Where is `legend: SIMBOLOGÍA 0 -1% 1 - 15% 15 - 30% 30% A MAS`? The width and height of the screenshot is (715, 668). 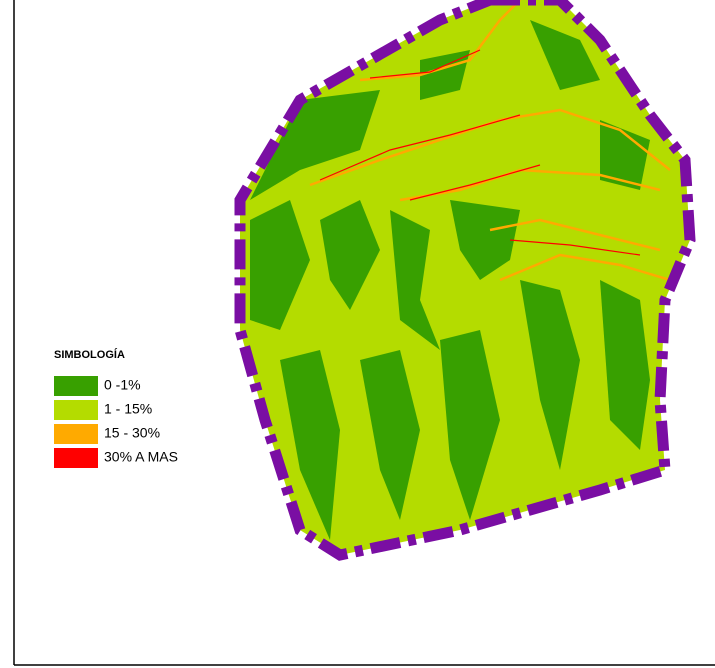 legend: SIMBOLOGÍA 0 -1% 1 - 15% 15 - 30% 30% A MAS is located at coordinates (116, 408).